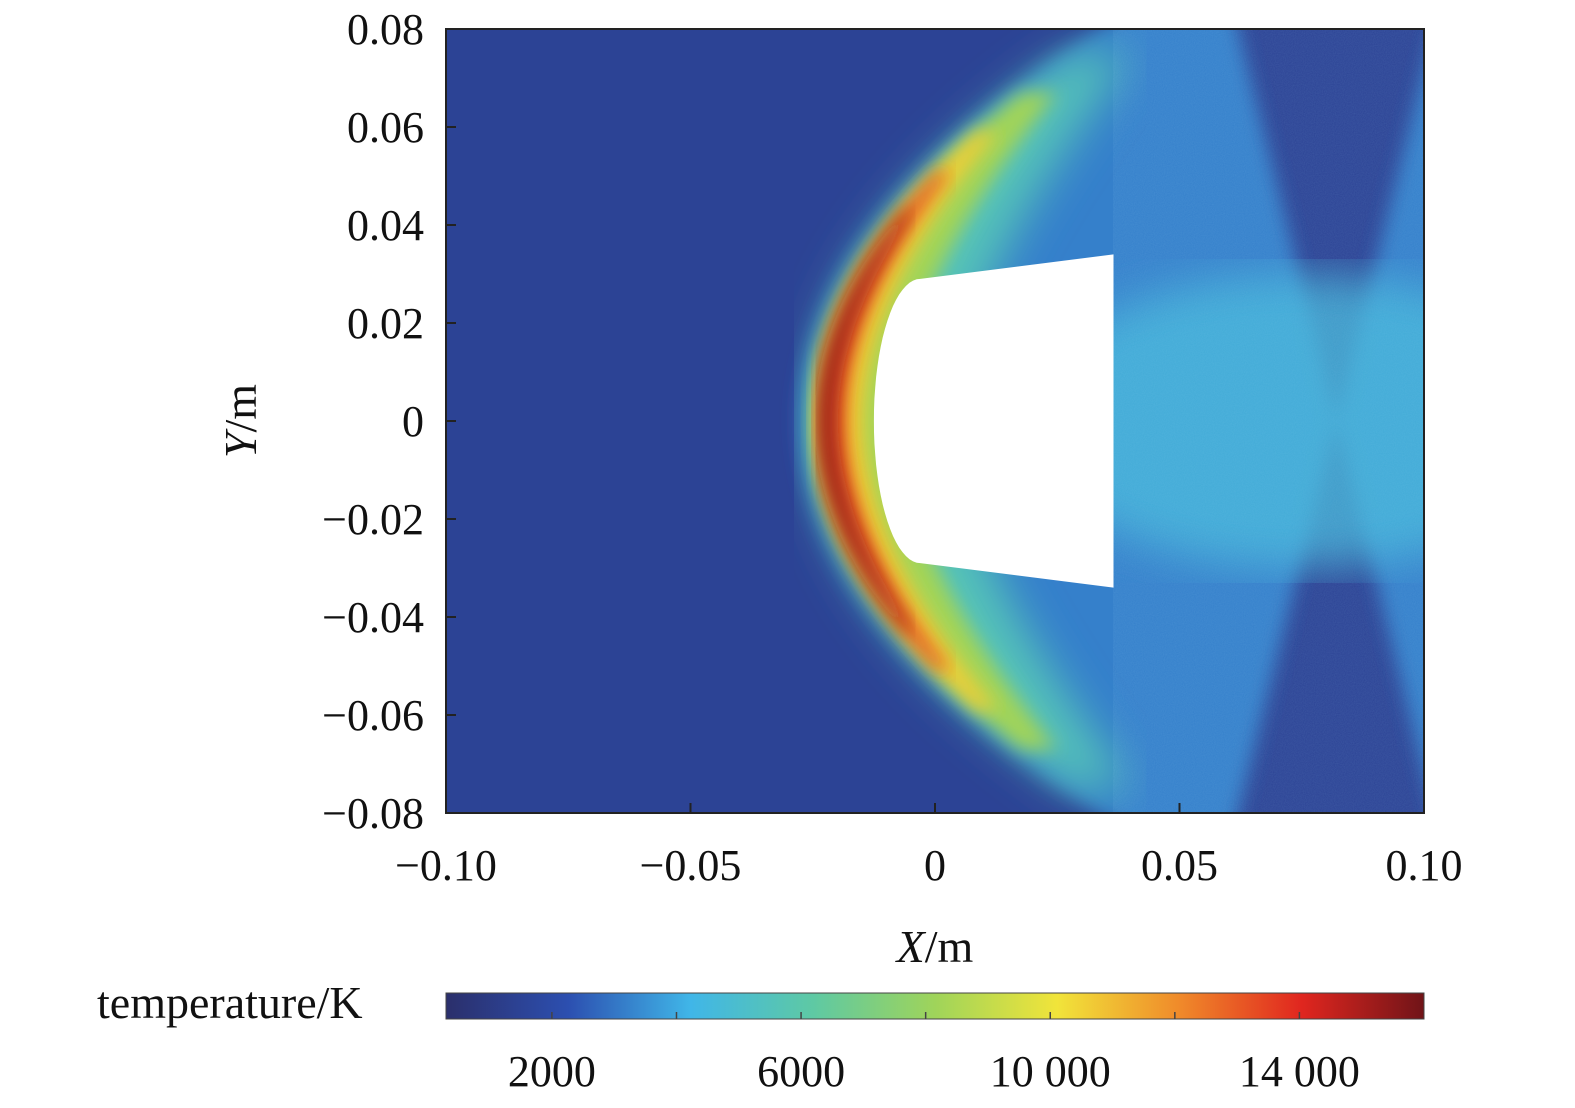 The height and width of the screenshot is (1108, 1575). I want to click on y-tick-label: 0.06, so click(385, 127).